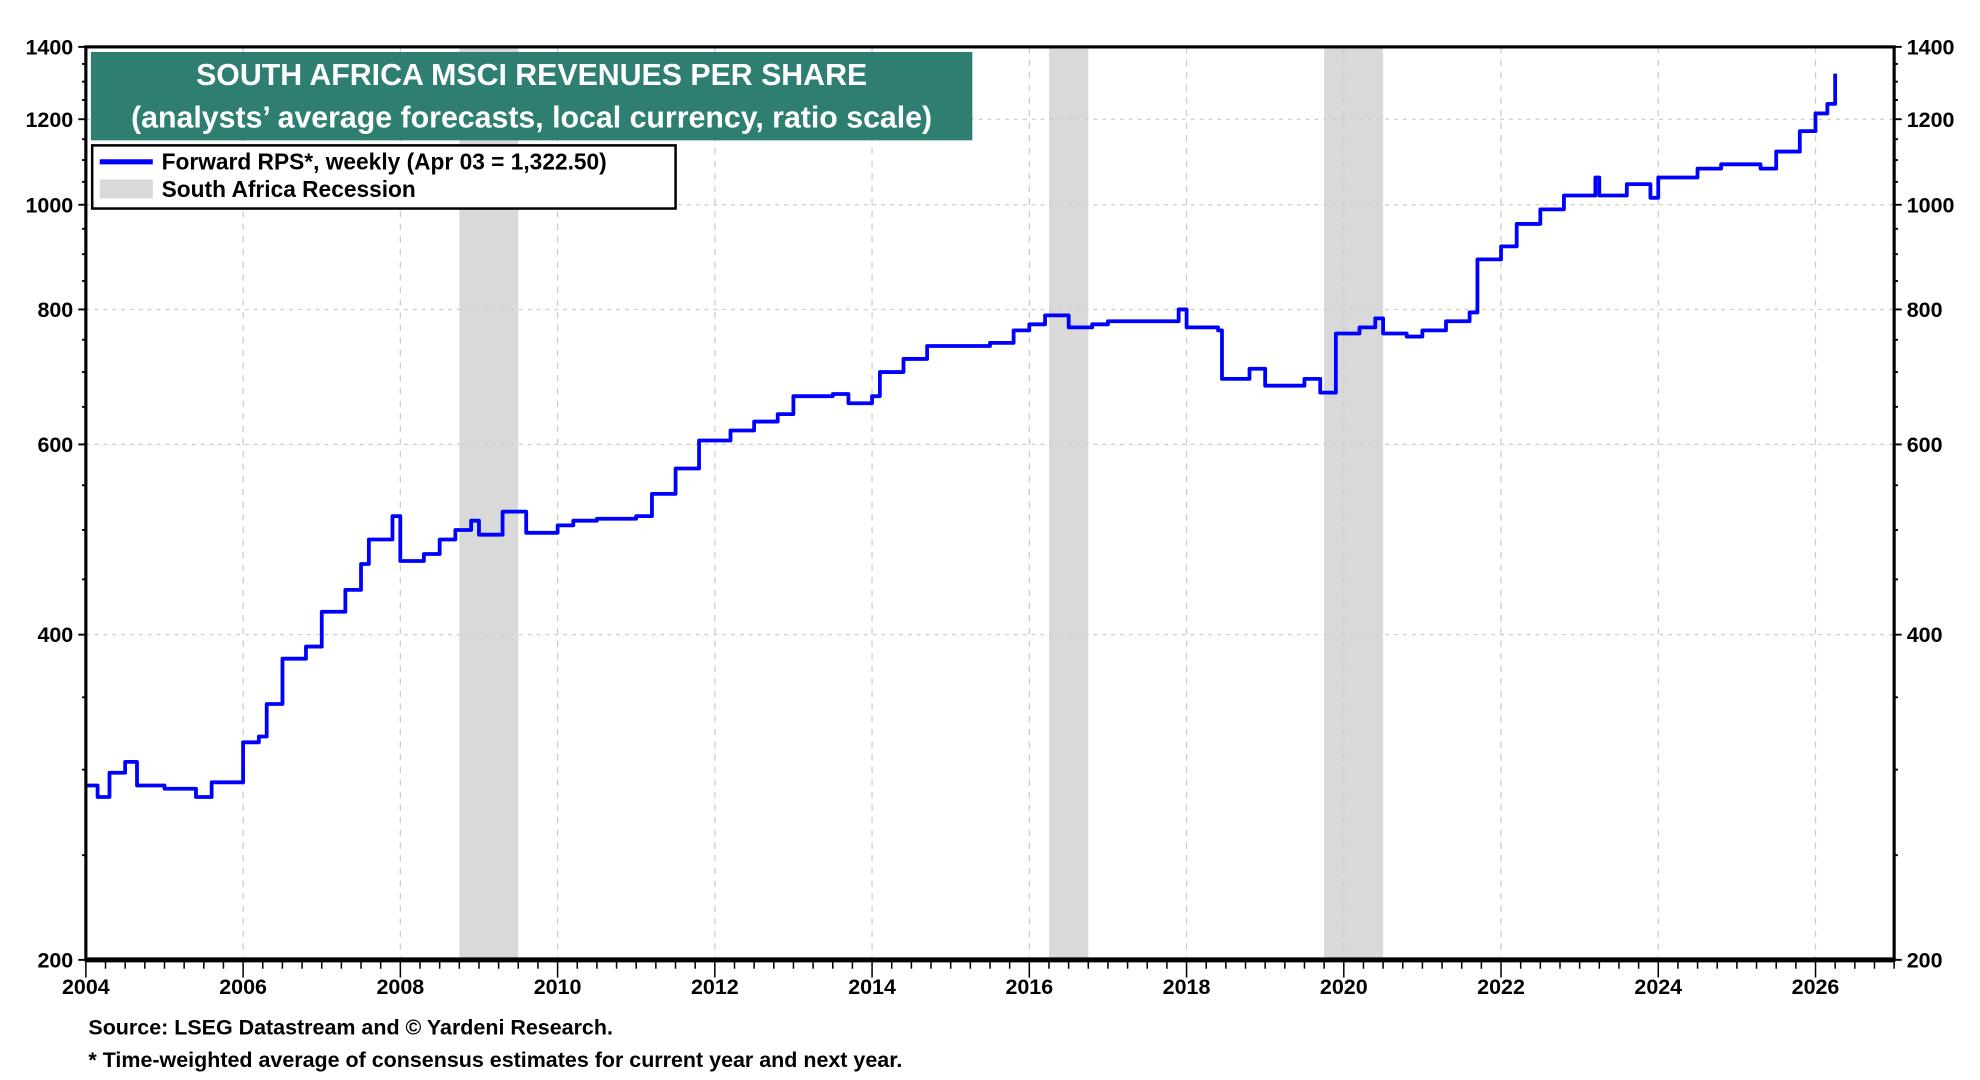 The height and width of the screenshot is (1080, 1980). I want to click on chart-title: SOUTH AFRICA MSCI REVENUES PER SHARE, so click(531, 75).